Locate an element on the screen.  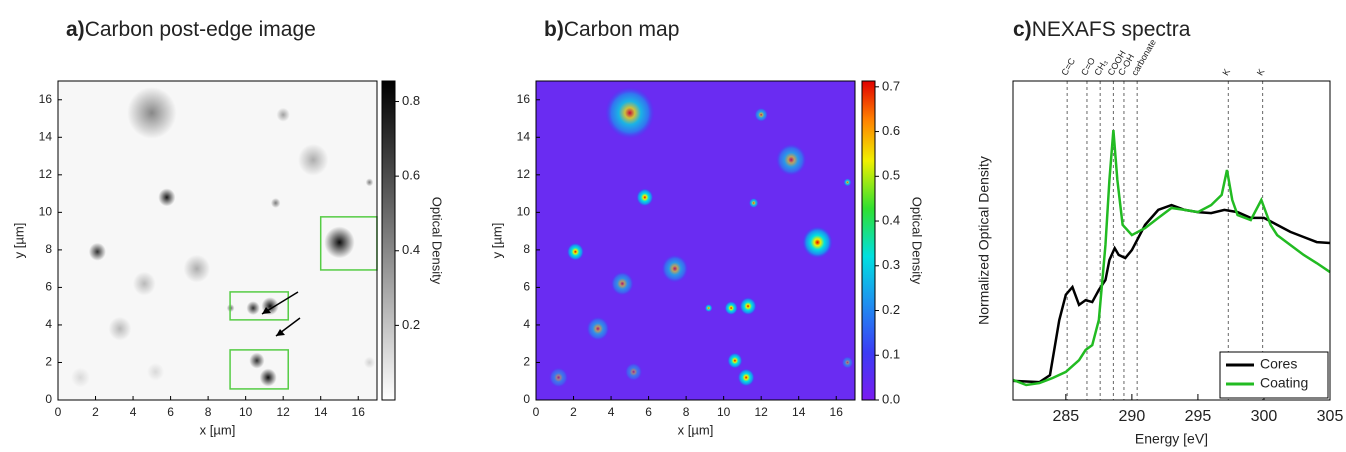
reference-label: C=C is located at coordinates (1068, 66).